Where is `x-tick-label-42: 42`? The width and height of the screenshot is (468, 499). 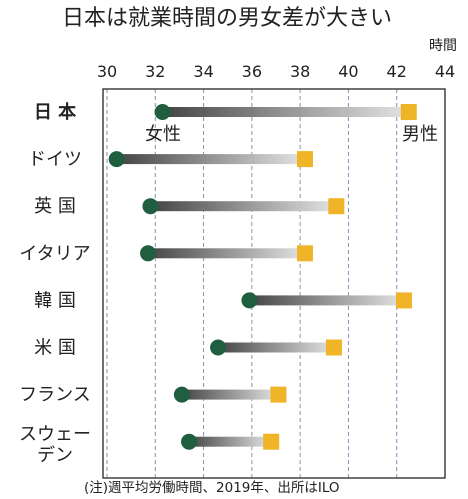 x-tick-label-42: 42 is located at coordinates (397, 71).